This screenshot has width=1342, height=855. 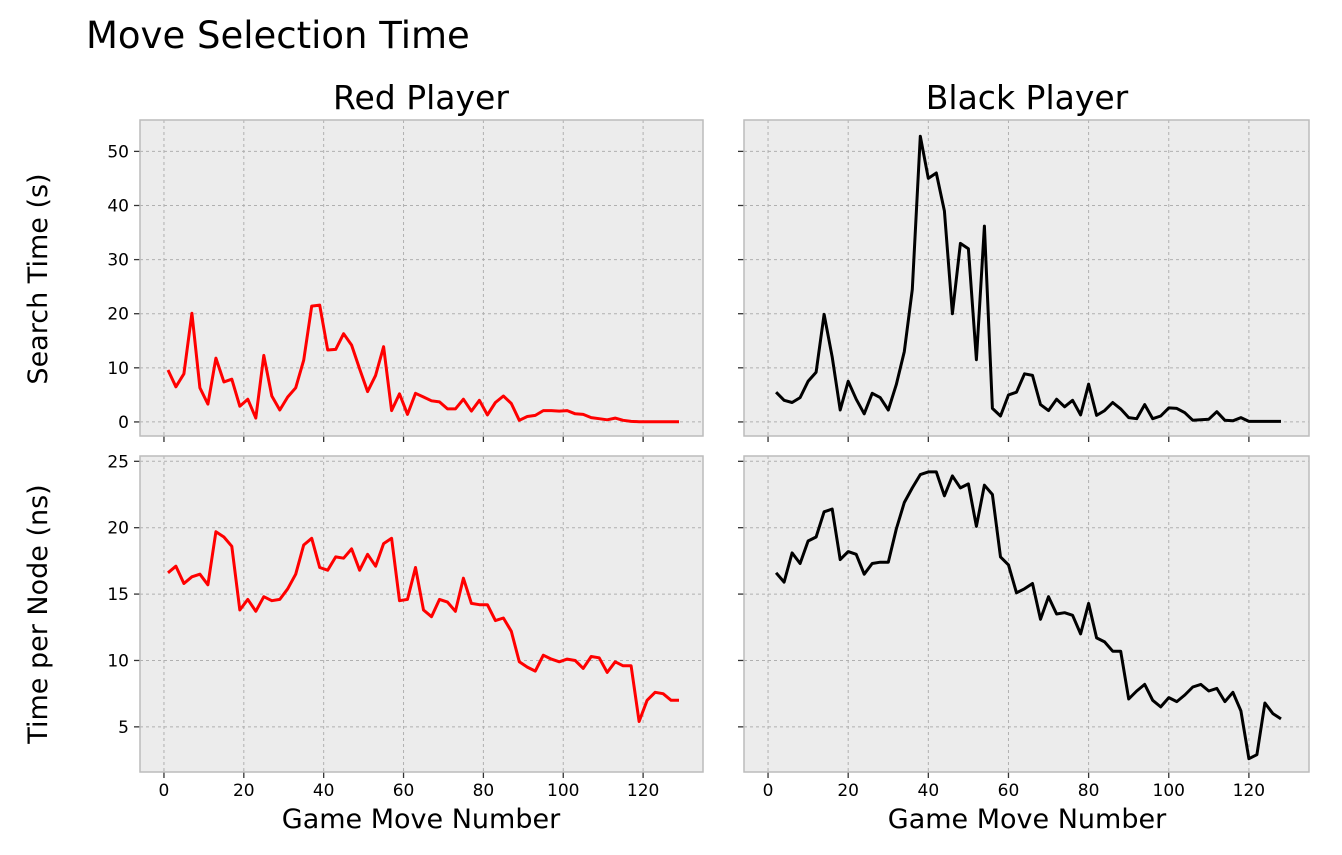 What do you see at coordinates (38, 614) in the screenshot?
I see `ylabel-time-per-node: Time per Node (ns)` at bounding box center [38, 614].